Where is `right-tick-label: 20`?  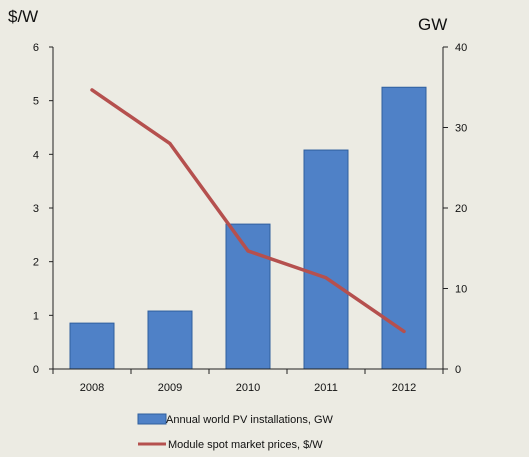
right-tick-label: 20 is located at coordinates (461, 209).